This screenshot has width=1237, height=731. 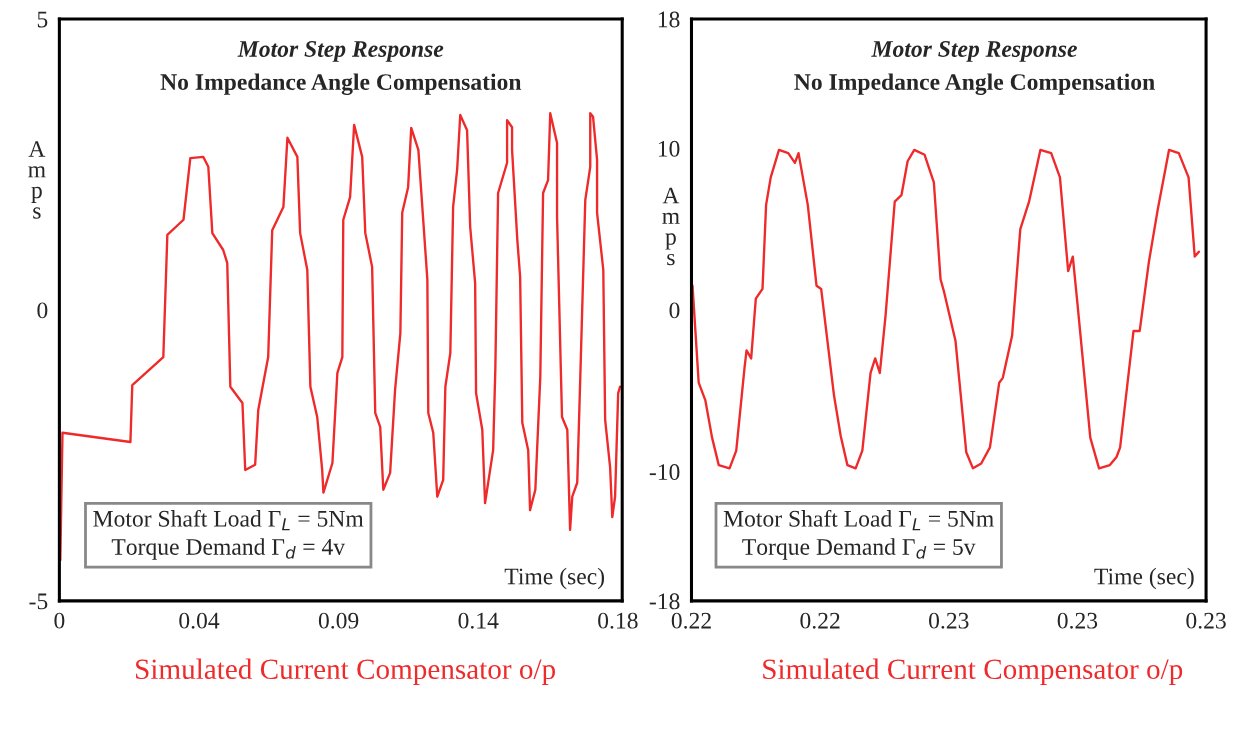 What do you see at coordinates (858, 534) in the screenshot?
I see `annotation: Motor Shaft Load Γ$_{L}$ = 5Nm Torque Demand Γ$_{d}$ = 5v` at bounding box center [858, 534].